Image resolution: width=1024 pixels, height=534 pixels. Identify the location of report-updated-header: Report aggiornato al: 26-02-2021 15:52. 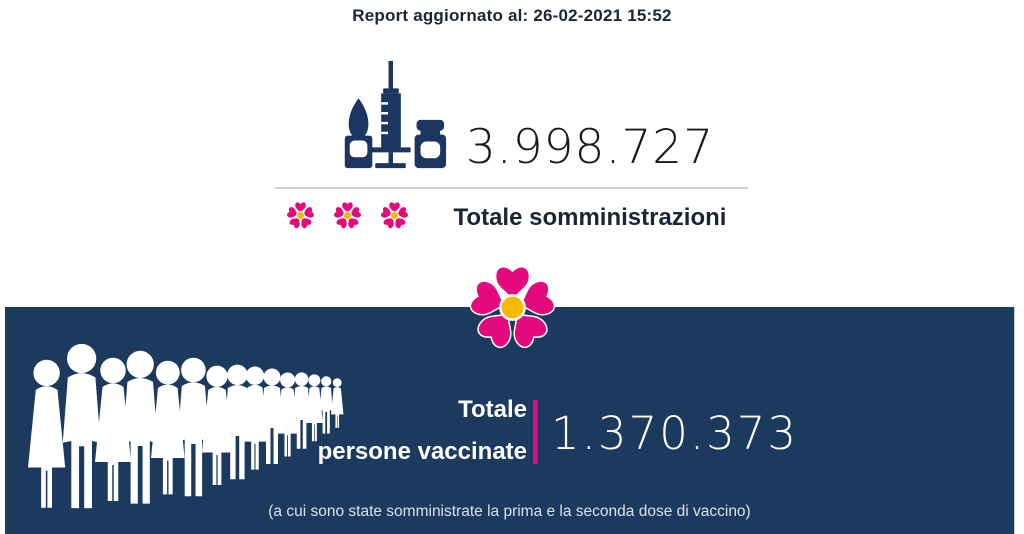
(512, 16).